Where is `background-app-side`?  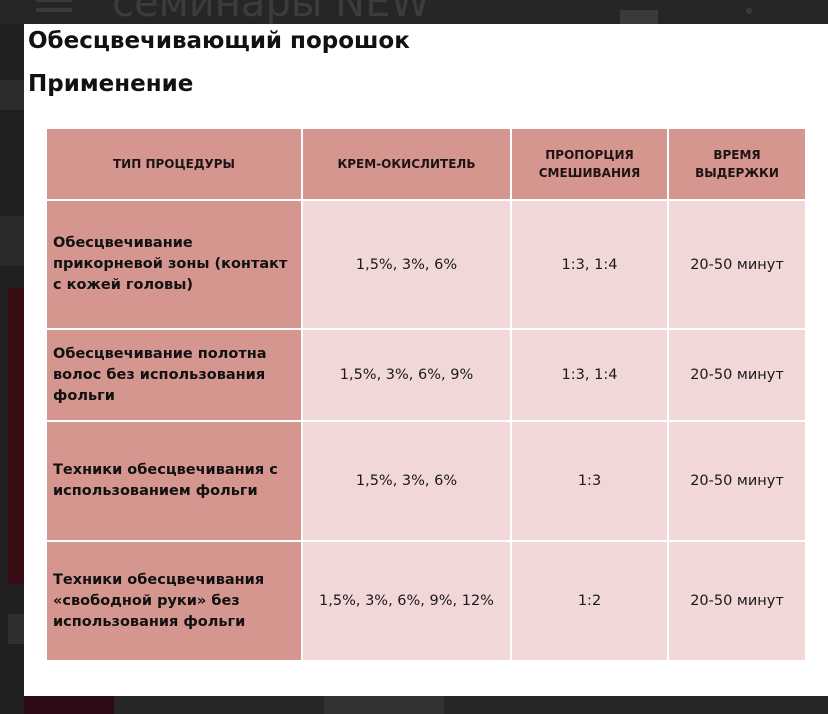
background-app-side is located at coordinates (12, 369).